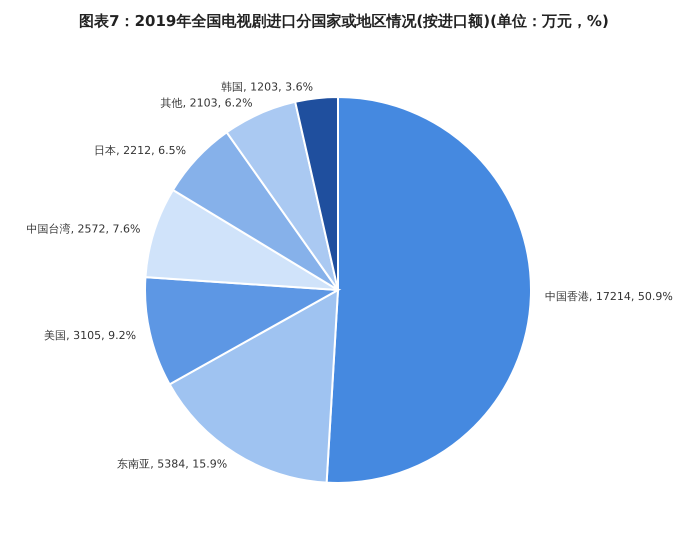 The image size is (688, 553). What do you see at coordinates (140, 151) in the screenshot?
I see `slice-label: 日本, 2212, 6.5%` at bounding box center [140, 151].